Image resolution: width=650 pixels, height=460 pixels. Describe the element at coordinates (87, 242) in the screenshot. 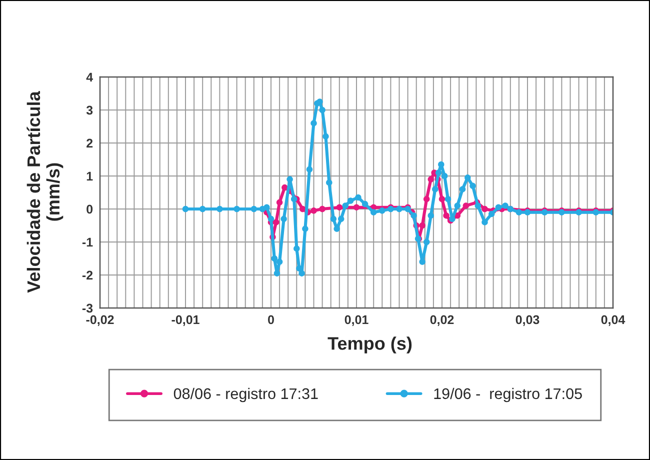

I see `y-tick-label: -1` at that location.